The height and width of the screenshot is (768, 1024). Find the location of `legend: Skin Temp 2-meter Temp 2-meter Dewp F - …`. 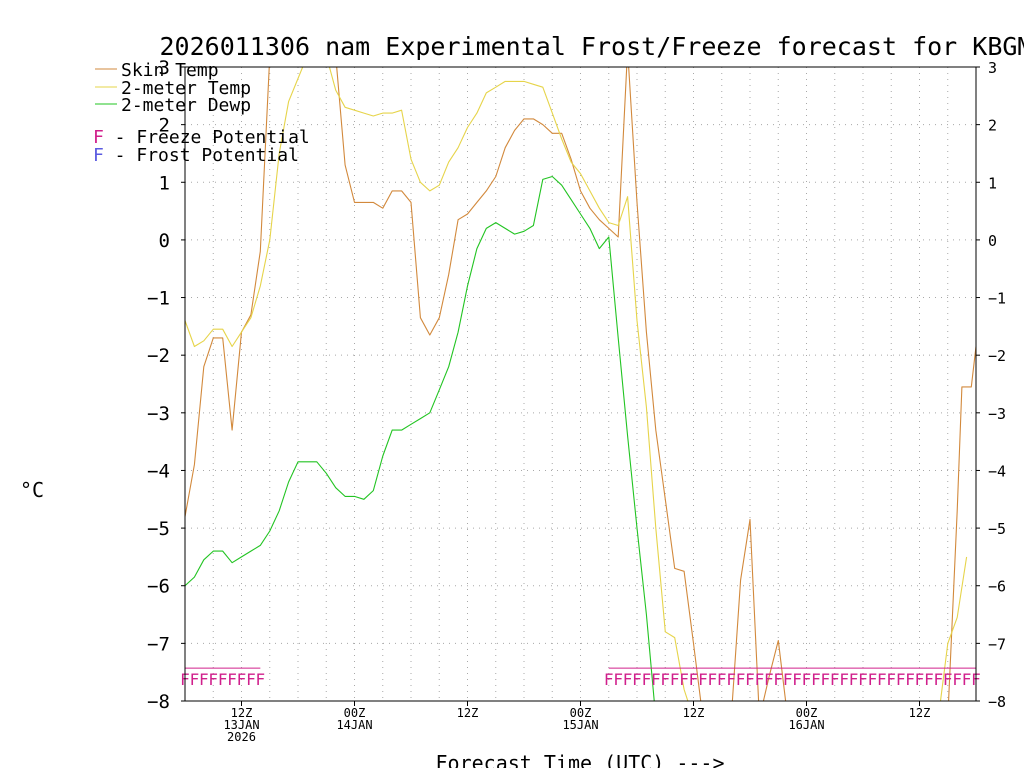

legend: Skin Temp 2-meter Temp 2-meter Dewp F - … is located at coordinates (201, 113).